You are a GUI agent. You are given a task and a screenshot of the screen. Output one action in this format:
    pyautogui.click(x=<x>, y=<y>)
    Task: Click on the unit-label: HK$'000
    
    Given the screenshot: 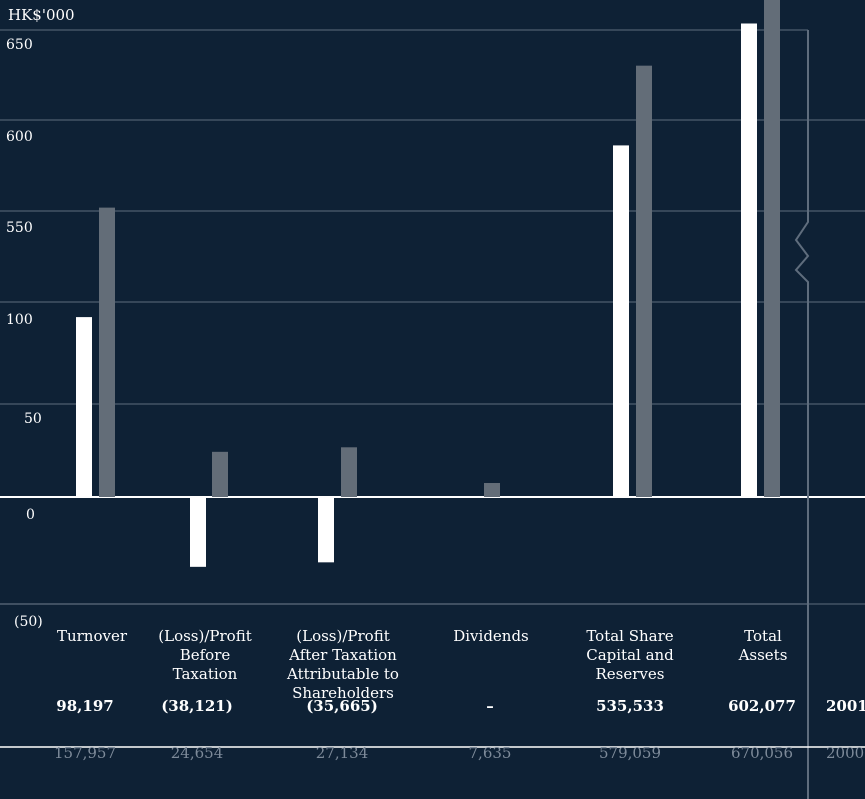 What is the action you would take?
    pyautogui.click(x=41, y=15)
    